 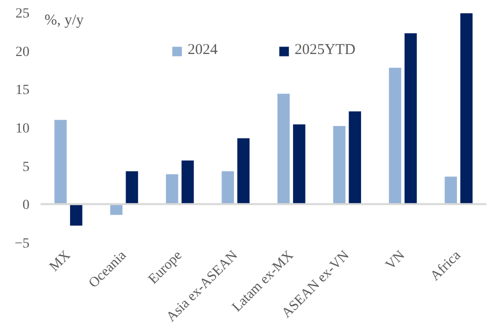 What do you see at coordinates (23, 14) in the screenshot?
I see `y-tick-label: 25` at bounding box center [23, 14].